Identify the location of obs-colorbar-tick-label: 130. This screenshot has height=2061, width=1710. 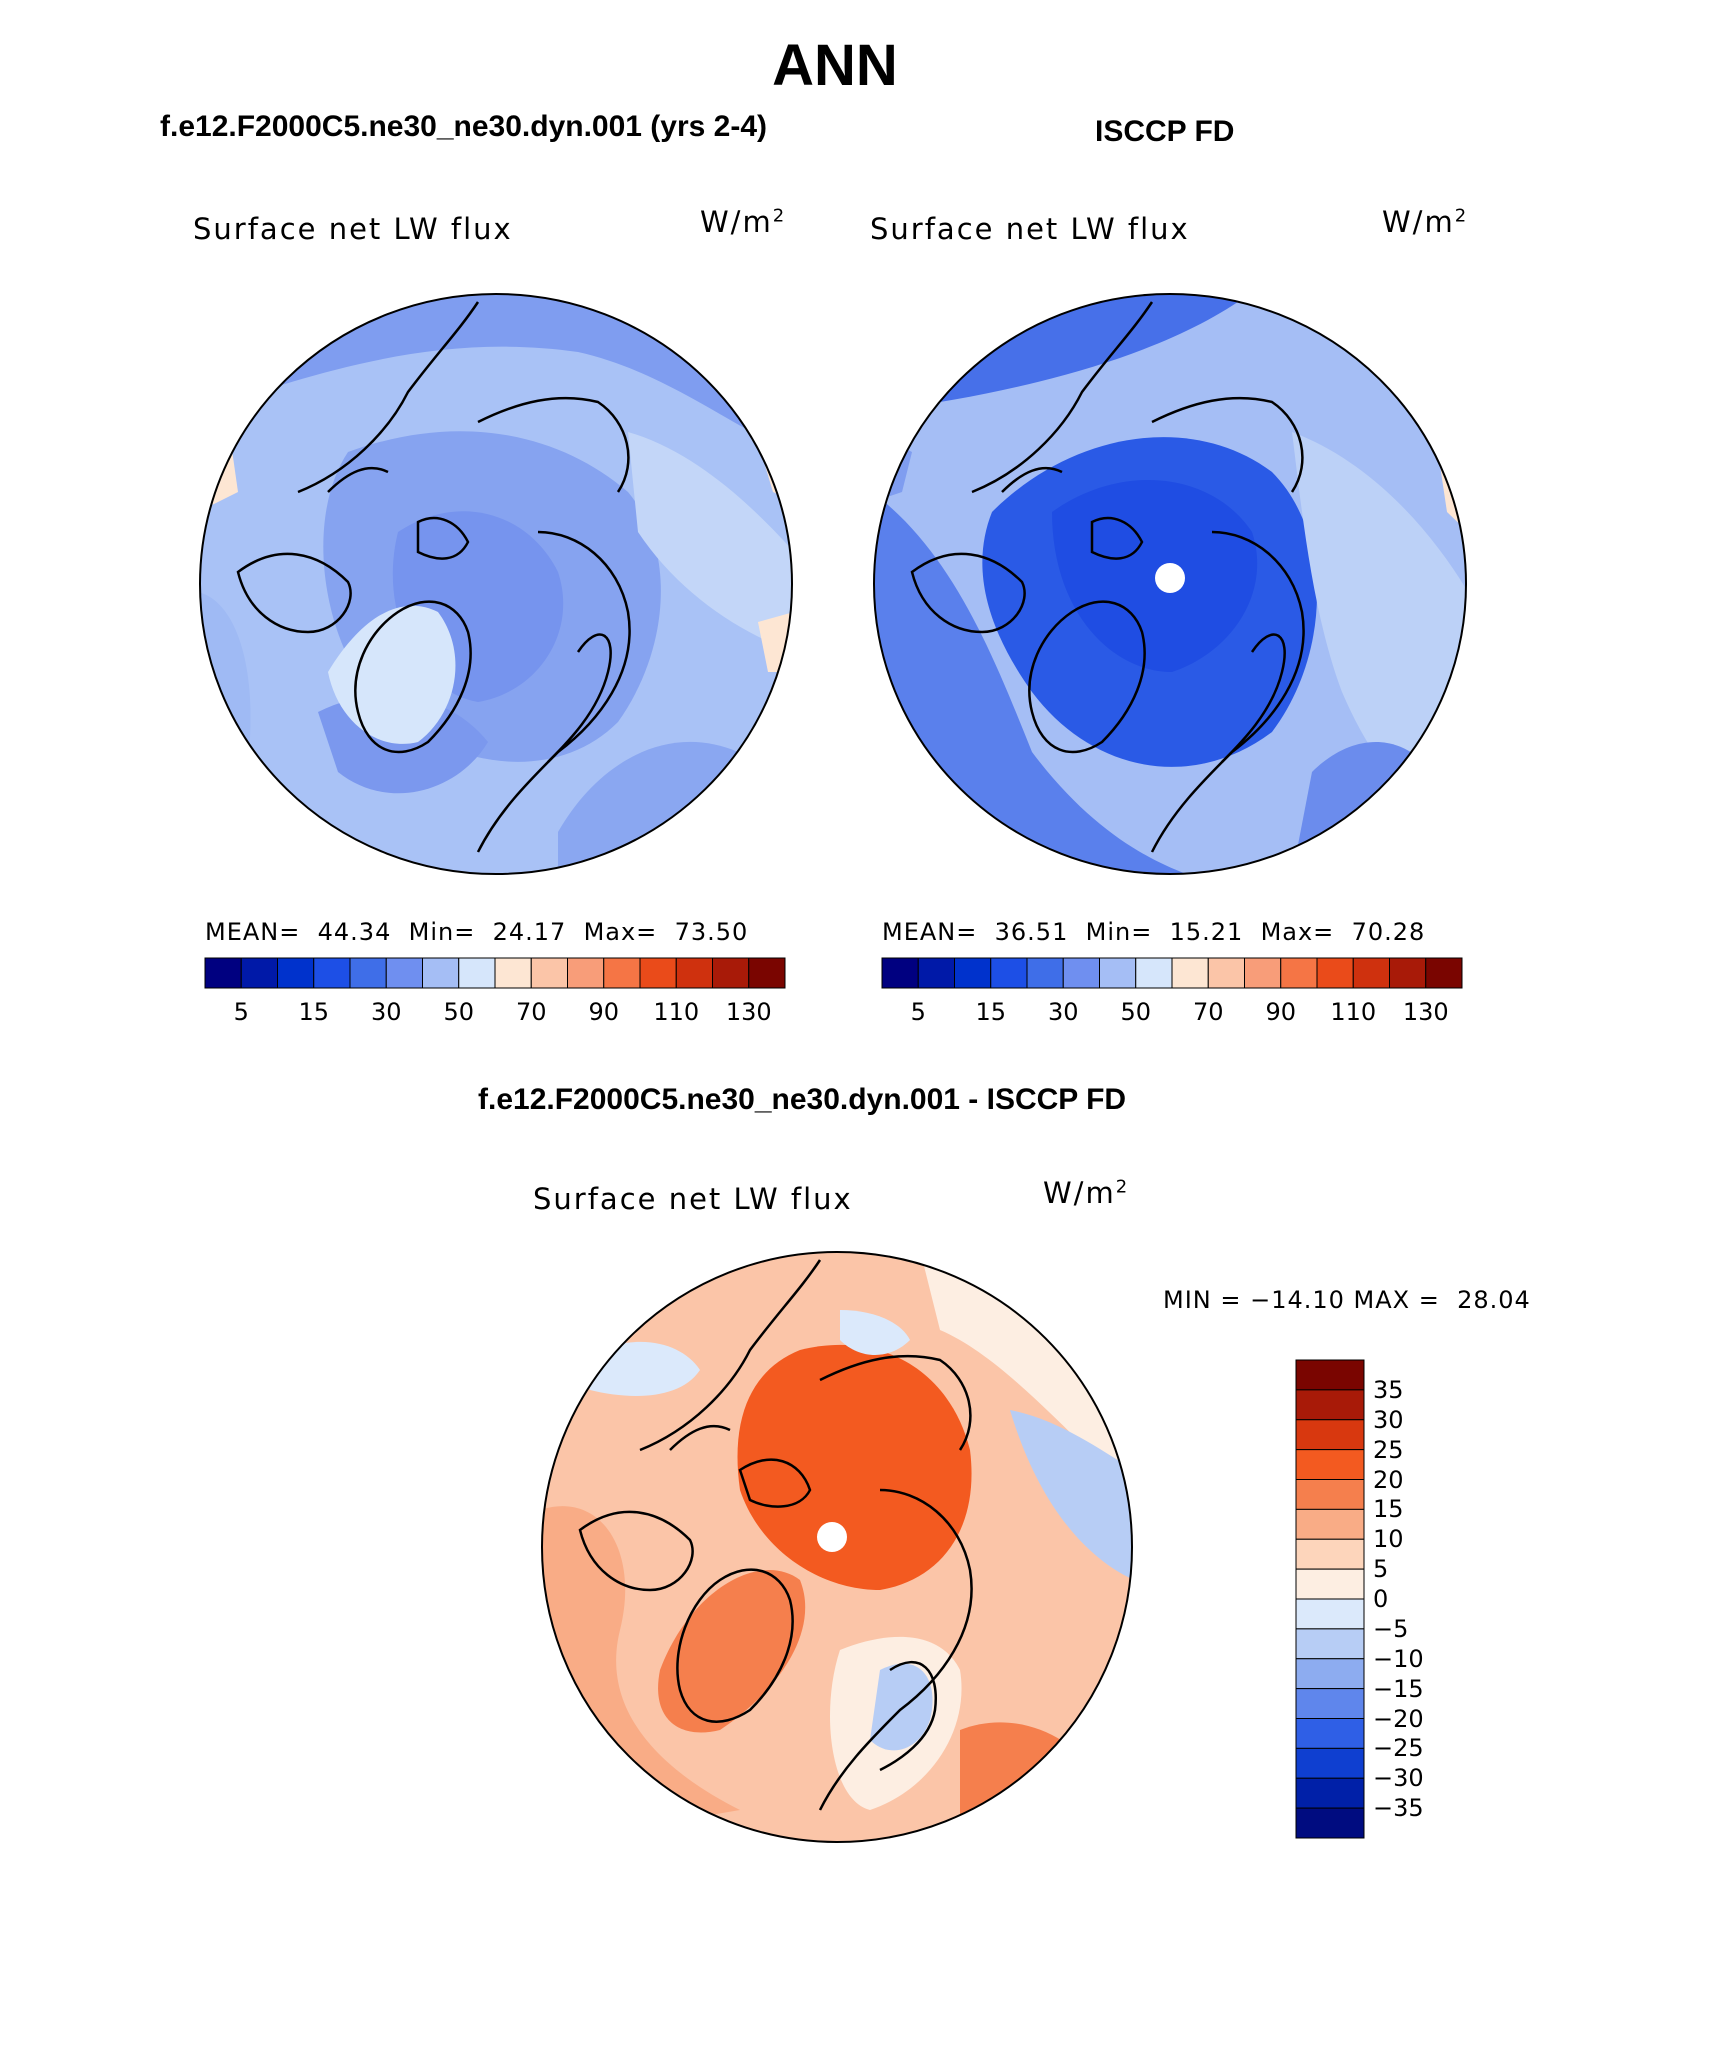
(1425, 1012).